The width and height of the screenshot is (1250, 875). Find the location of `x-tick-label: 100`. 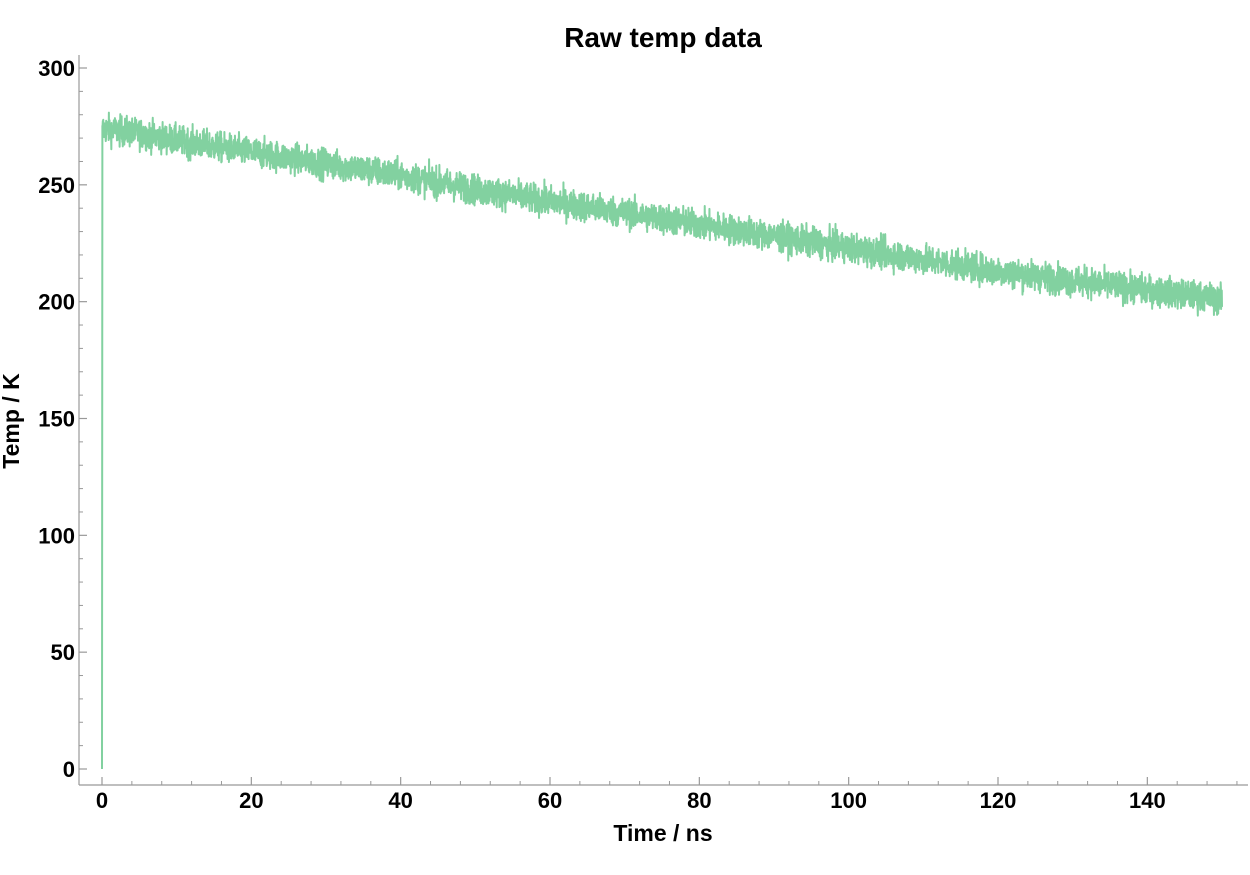

x-tick-label: 100 is located at coordinates (848, 800).